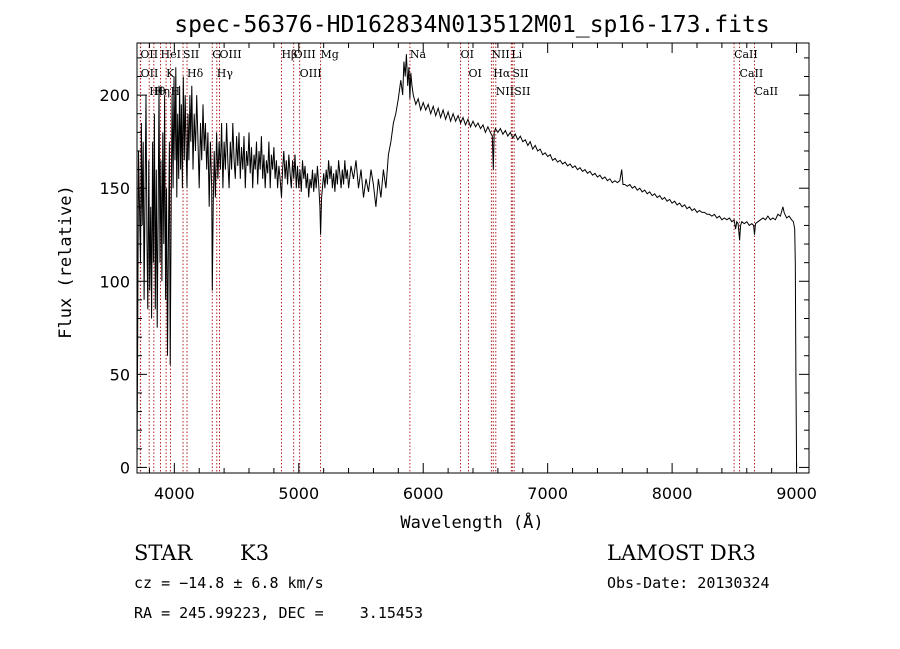 This screenshot has width=900, height=649. Describe the element at coordinates (225, 73) in the screenshot. I see `line-marker-label: Hγ` at that location.